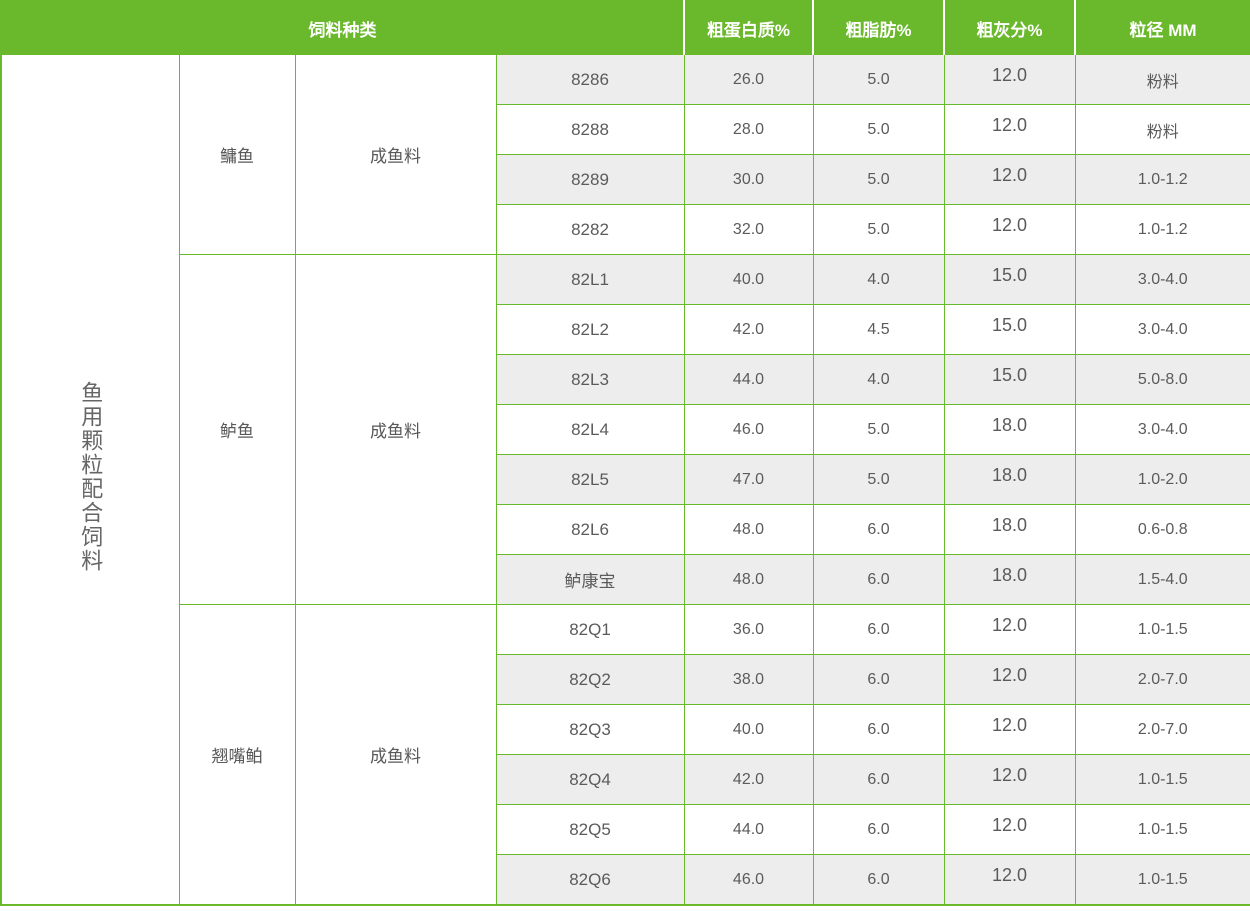  Describe the element at coordinates (1162, 479) in the screenshot. I see `particle-size-cell: 1.0-2.0` at that location.